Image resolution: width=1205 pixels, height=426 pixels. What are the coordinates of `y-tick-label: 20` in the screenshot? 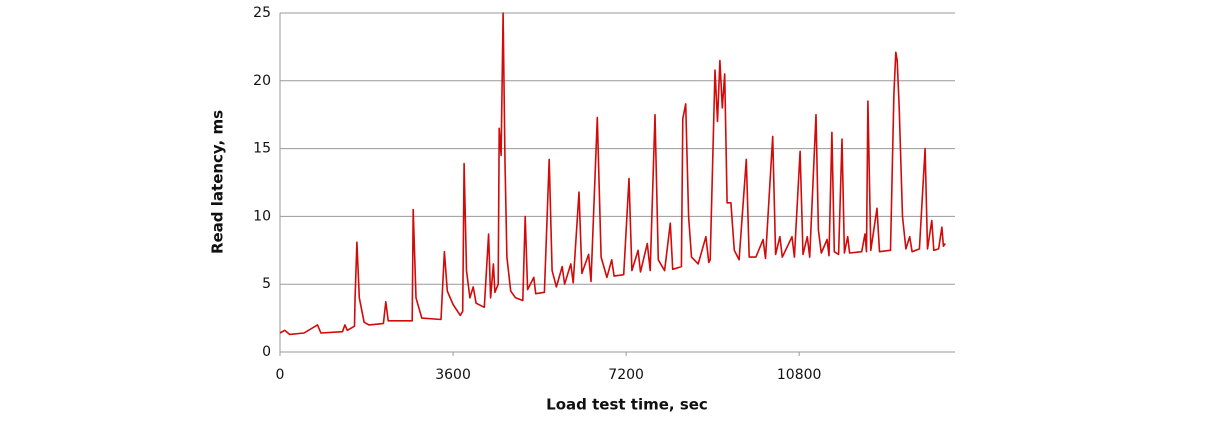 It's located at (262, 81).